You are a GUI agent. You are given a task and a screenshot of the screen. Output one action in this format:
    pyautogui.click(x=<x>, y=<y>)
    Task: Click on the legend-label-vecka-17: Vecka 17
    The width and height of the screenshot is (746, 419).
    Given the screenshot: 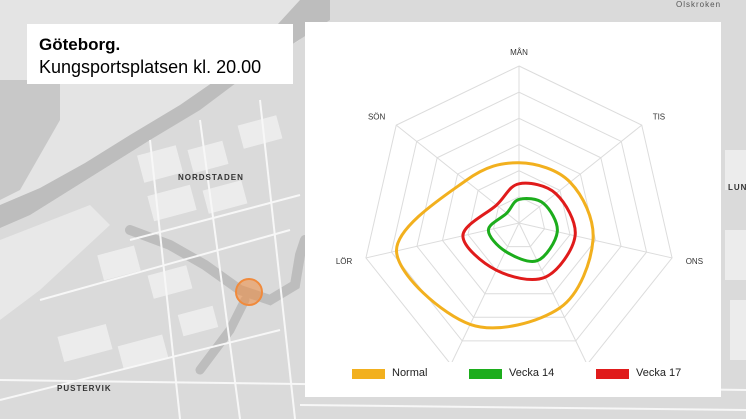 What is the action you would take?
    pyautogui.click(x=659, y=373)
    